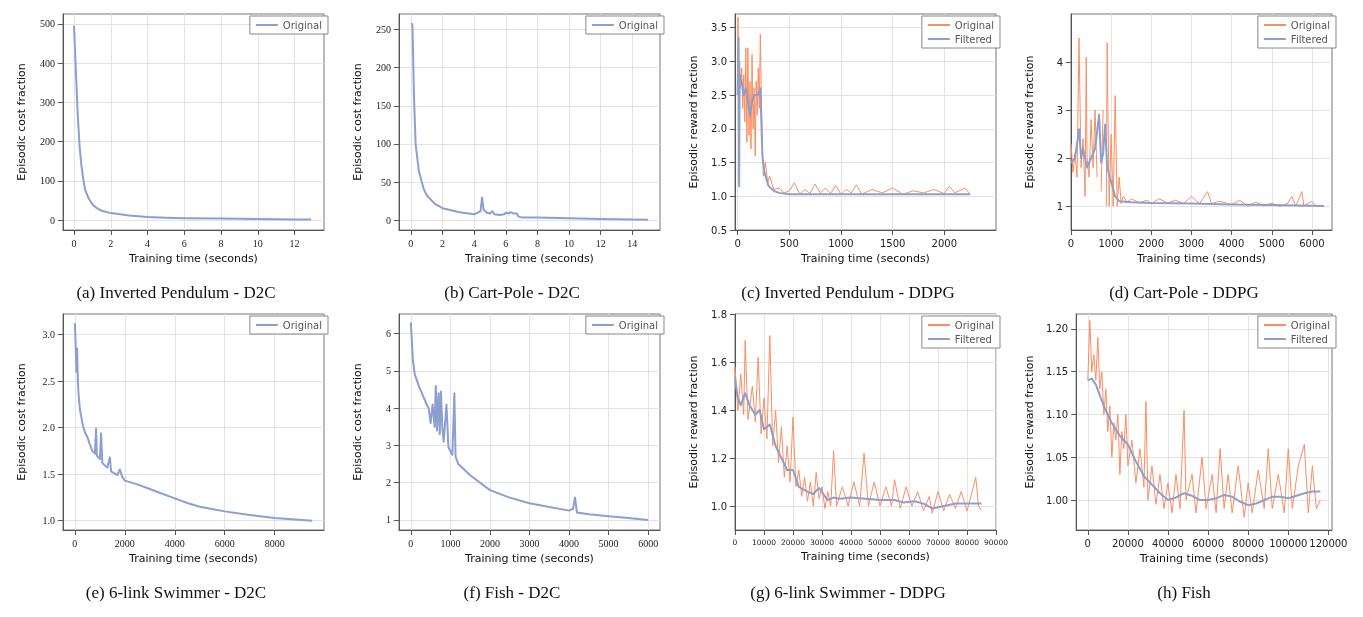 This screenshot has width=1363, height=617. What do you see at coordinates (892, 243) in the screenshot?
I see `x-tick-label: 1500` at bounding box center [892, 243].